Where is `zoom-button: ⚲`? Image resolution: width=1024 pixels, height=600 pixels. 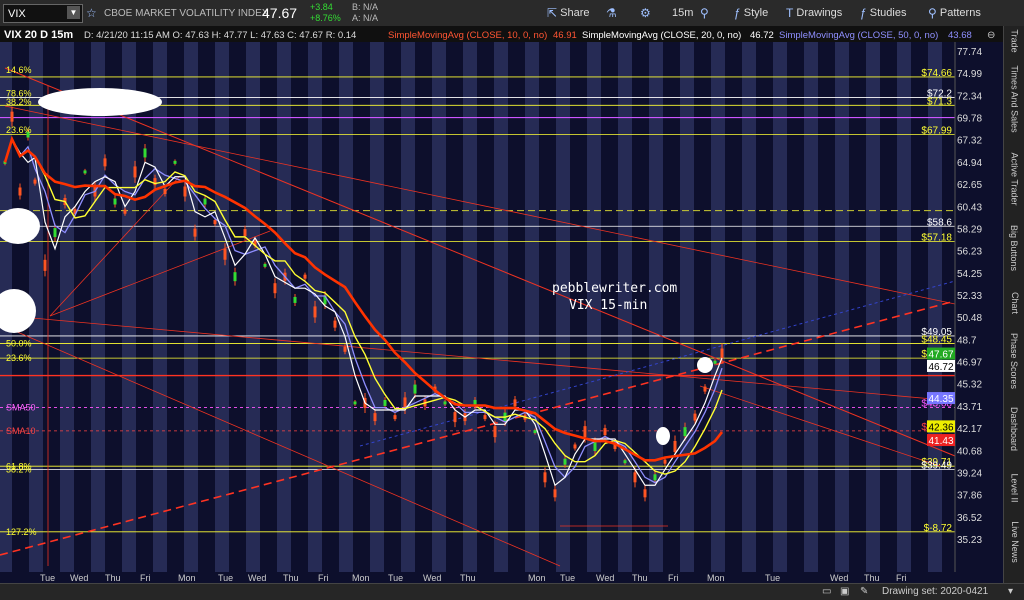 zoom-button: ⚲ is located at coordinates (704, 13).